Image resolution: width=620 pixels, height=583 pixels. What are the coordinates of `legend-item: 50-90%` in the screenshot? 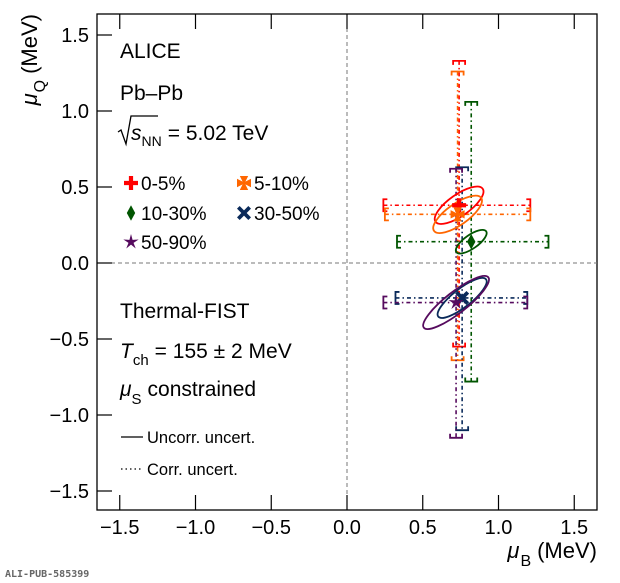 It's located at (165, 243).